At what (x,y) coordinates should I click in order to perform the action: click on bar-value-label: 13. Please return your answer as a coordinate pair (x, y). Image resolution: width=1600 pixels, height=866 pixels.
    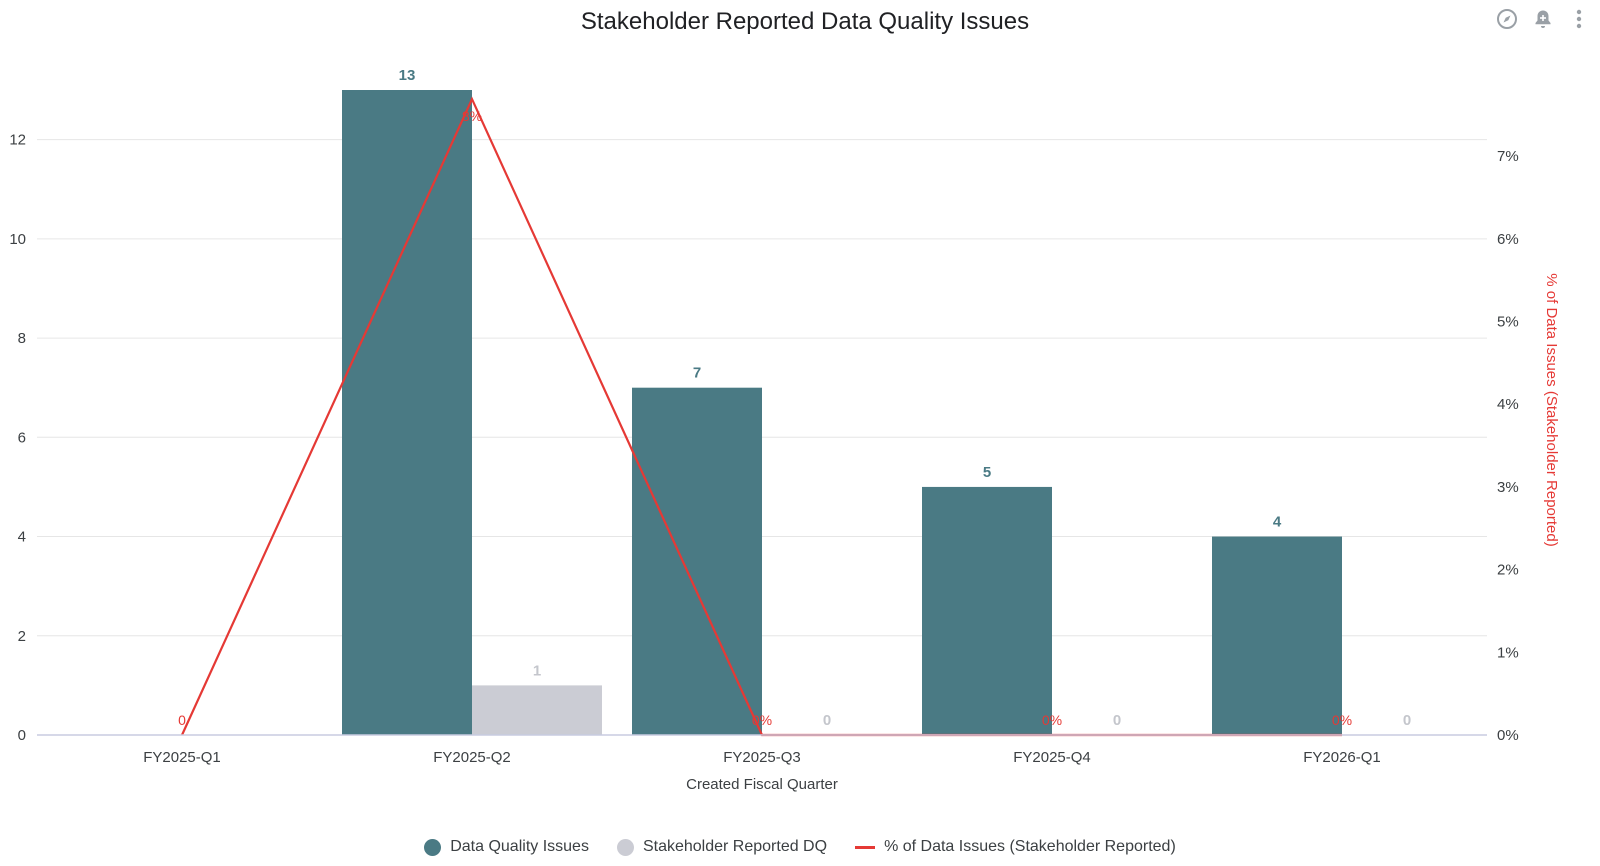
    Looking at the image, I should click on (407, 75).